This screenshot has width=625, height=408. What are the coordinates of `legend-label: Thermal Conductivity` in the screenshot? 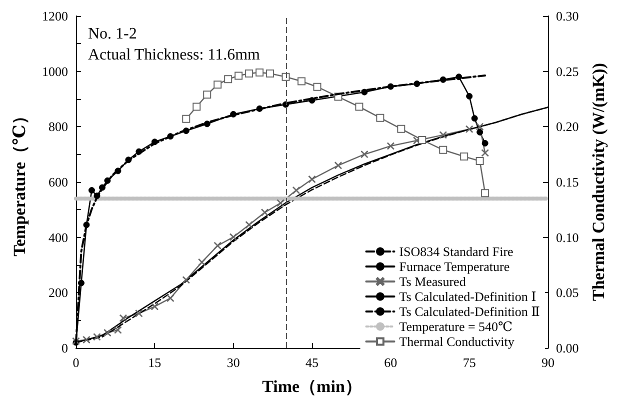 It's located at (457, 341).